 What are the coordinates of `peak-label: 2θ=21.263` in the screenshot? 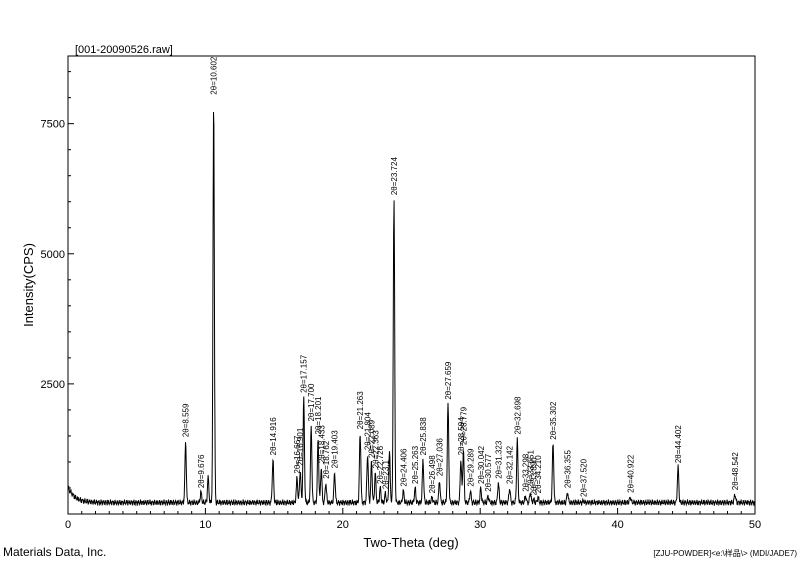 It's located at (360, 410).